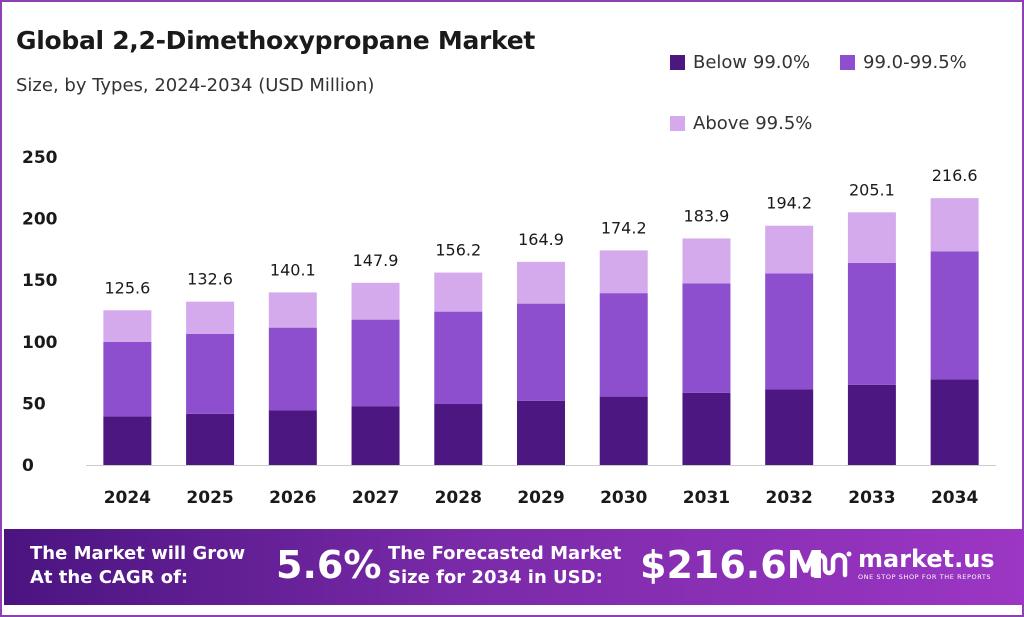  I want to click on legend-label-99-to-99-5: 99.0-99.5%, so click(915, 62).